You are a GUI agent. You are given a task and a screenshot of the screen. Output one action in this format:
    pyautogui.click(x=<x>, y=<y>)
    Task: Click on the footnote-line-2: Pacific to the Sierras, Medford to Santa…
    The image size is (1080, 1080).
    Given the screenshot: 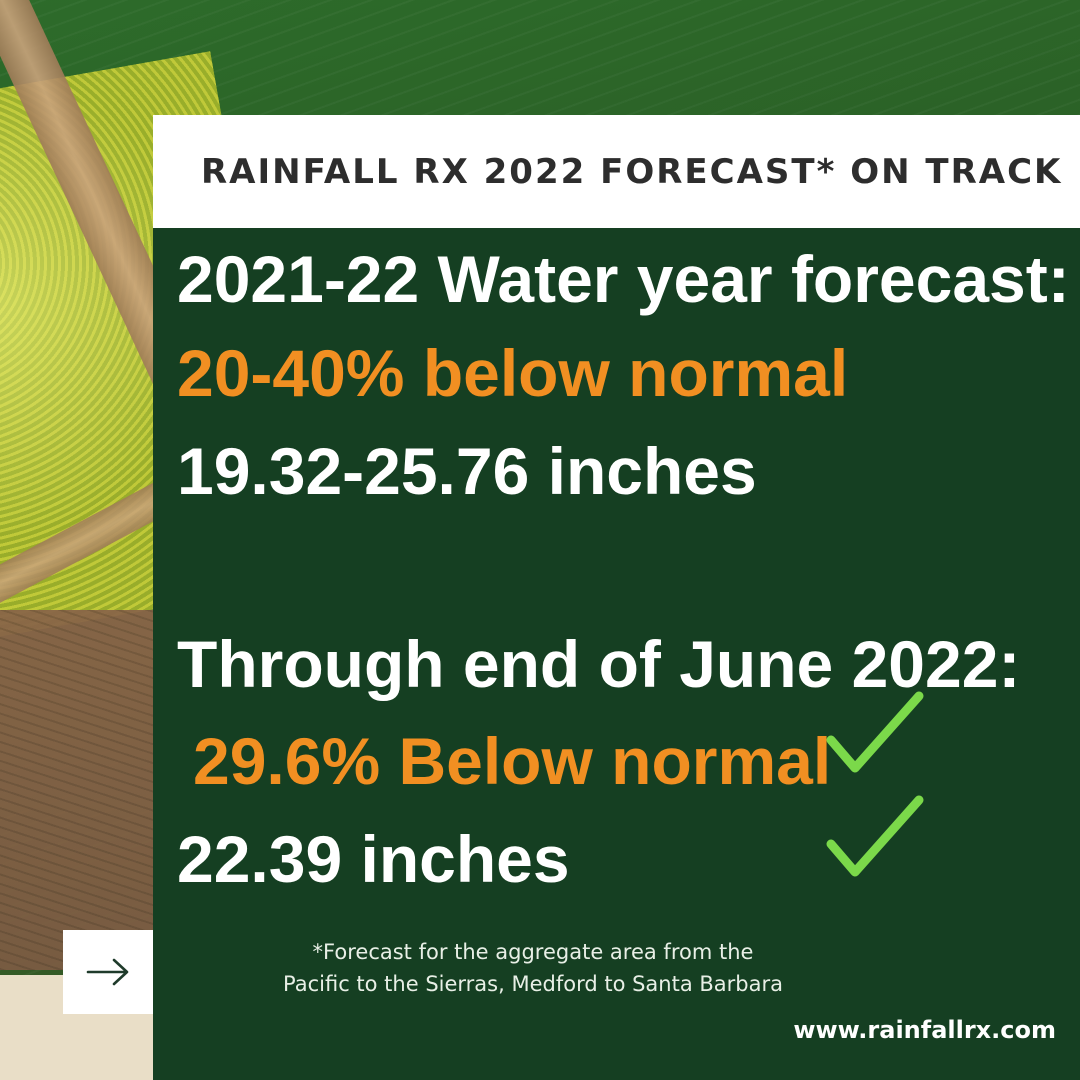 What is the action you would take?
    pyautogui.click(x=533, y=984)
    